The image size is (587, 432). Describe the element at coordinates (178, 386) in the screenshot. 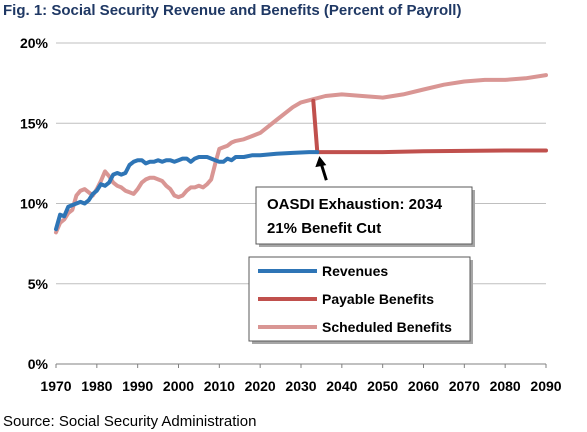

I see `x-tick-label: 2000` at that location.